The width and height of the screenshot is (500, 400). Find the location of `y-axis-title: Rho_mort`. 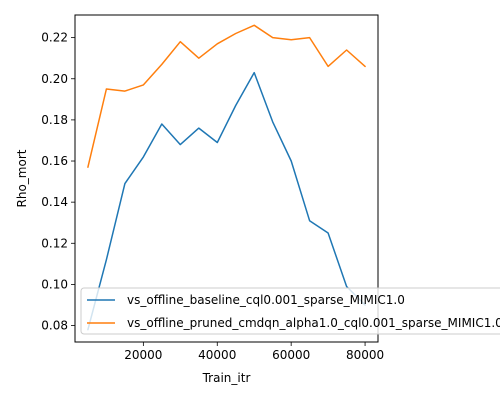

y-axis-title: Rho_mort is located at coordinates (22, 178).